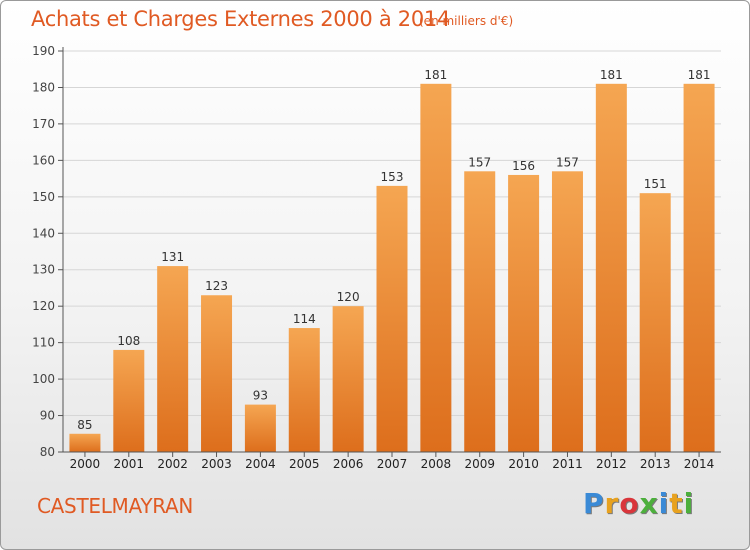 The image size is (750, 550). What do you see at coordinates (649, 503) in the screenshot?
I see `logo-letter: x` at bounding box center [649, 503].